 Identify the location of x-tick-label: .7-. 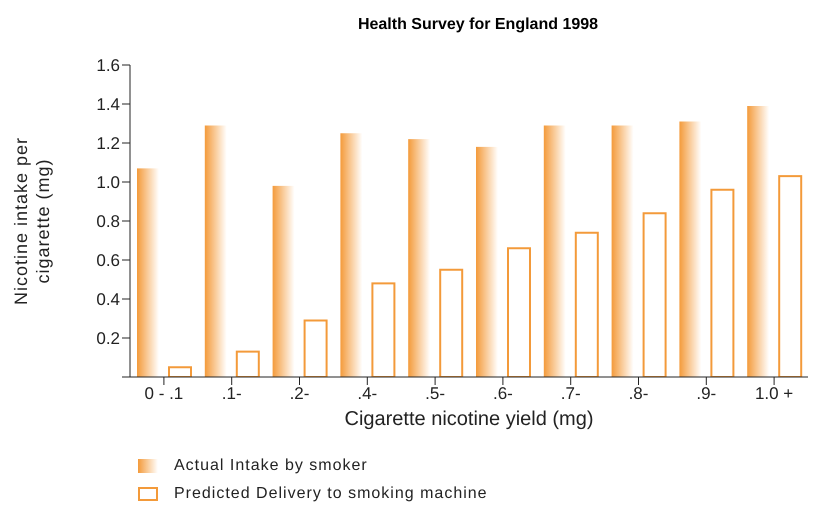
(570, 394).